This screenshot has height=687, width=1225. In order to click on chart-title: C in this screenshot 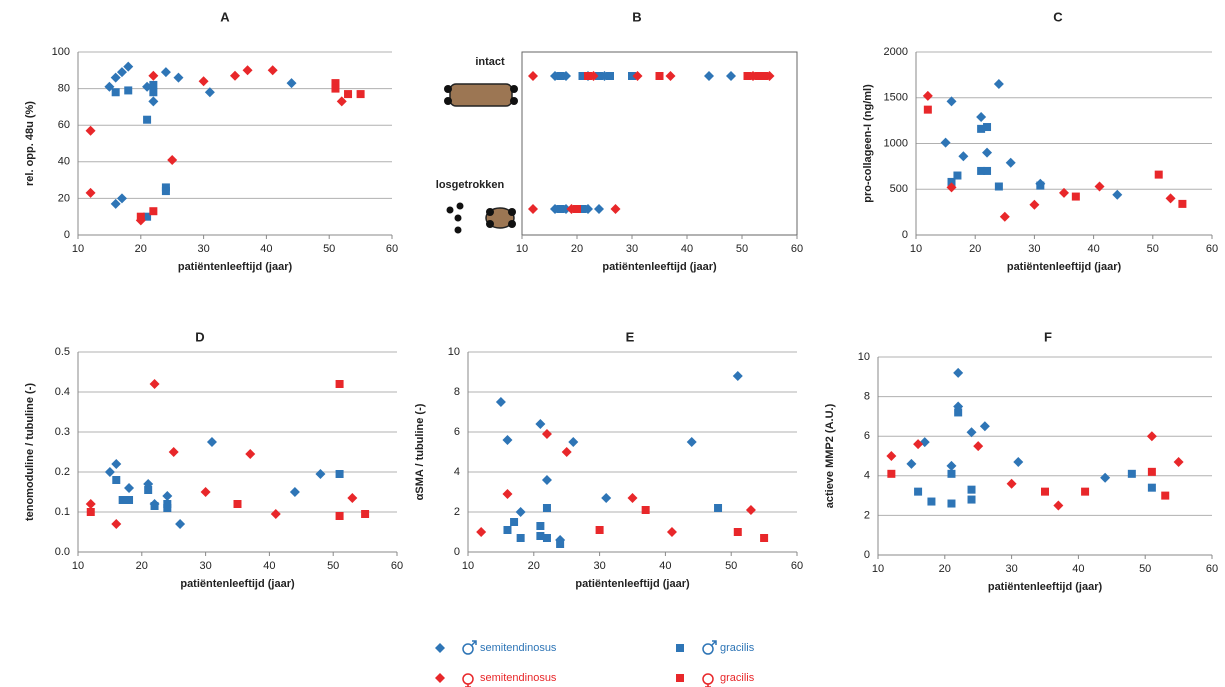, I will do `click(1058, 16)`.